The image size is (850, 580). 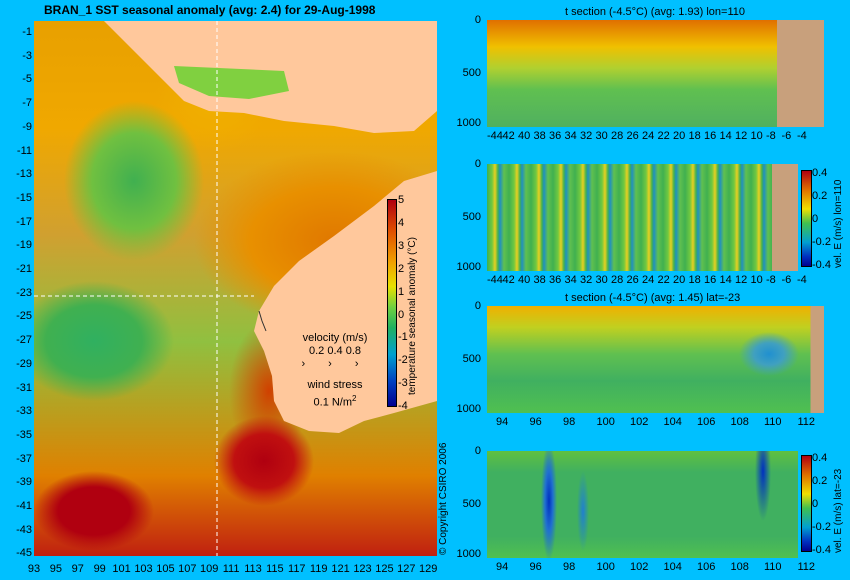 I want to click on panel2-x-tick: 12, so click(x=741, y=280).